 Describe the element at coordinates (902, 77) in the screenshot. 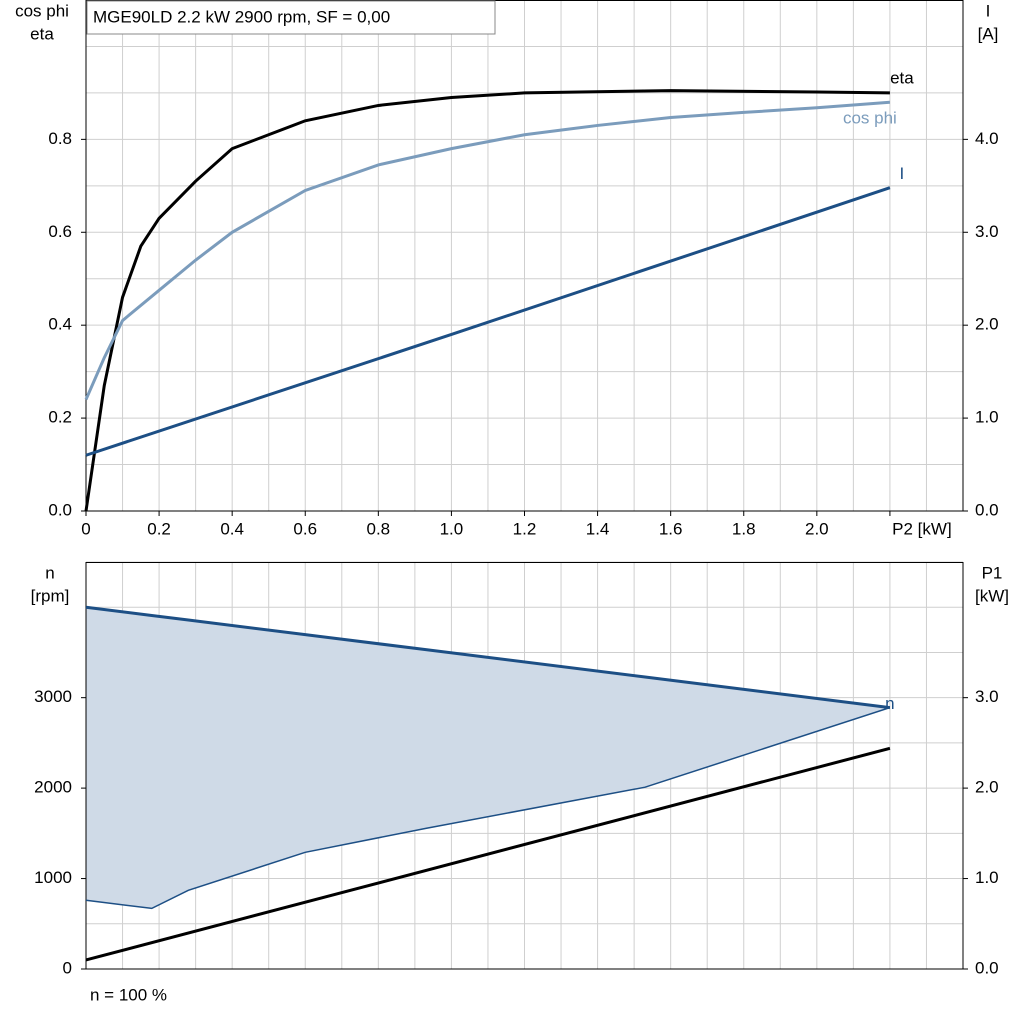

I see `series-label: eta` at that location.